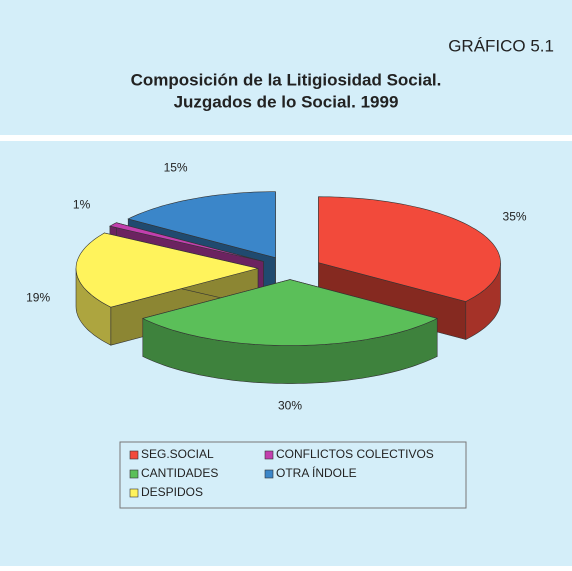 Image resolution: width=572 pixels, height=571 pixels. What do you see at coordinates (82, 204) in the screenshot?
I see `data-label: 1%` at bounding box center [82, 204].